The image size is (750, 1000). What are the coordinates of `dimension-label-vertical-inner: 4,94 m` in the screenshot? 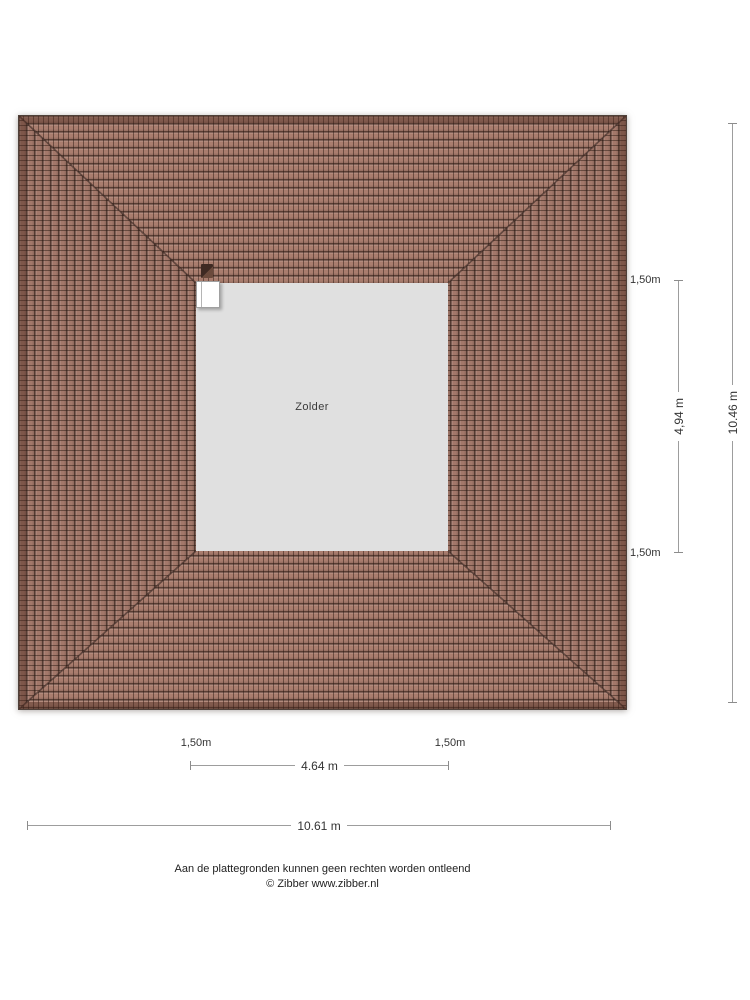 It's located at (678, 416).